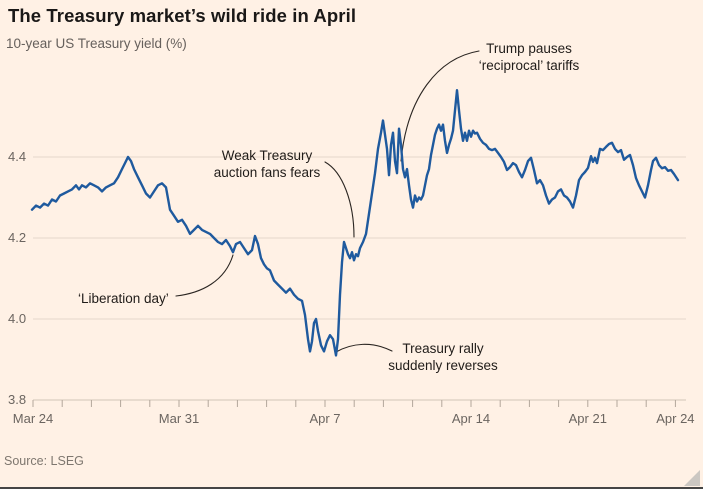 The image size is (703, 489). I want to click on annotation-line: ‘Liberation day’, so click(123, 298).